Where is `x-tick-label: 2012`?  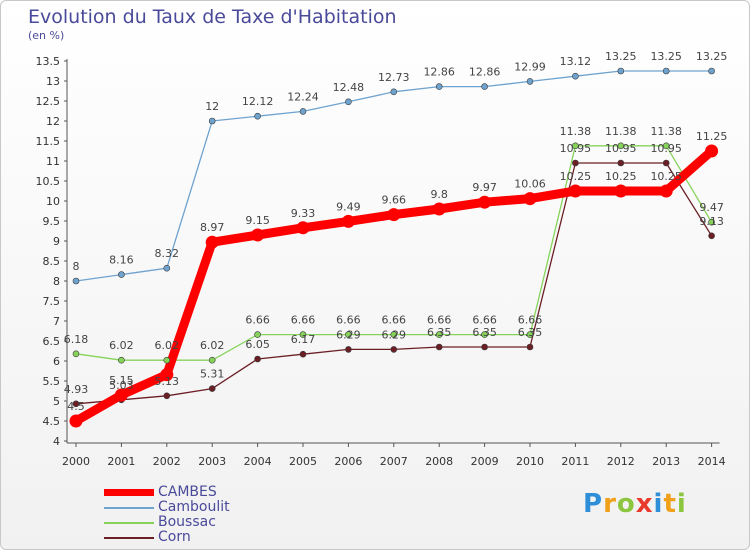
x-tick-label: 2012 is located at coordinates (621, 461).